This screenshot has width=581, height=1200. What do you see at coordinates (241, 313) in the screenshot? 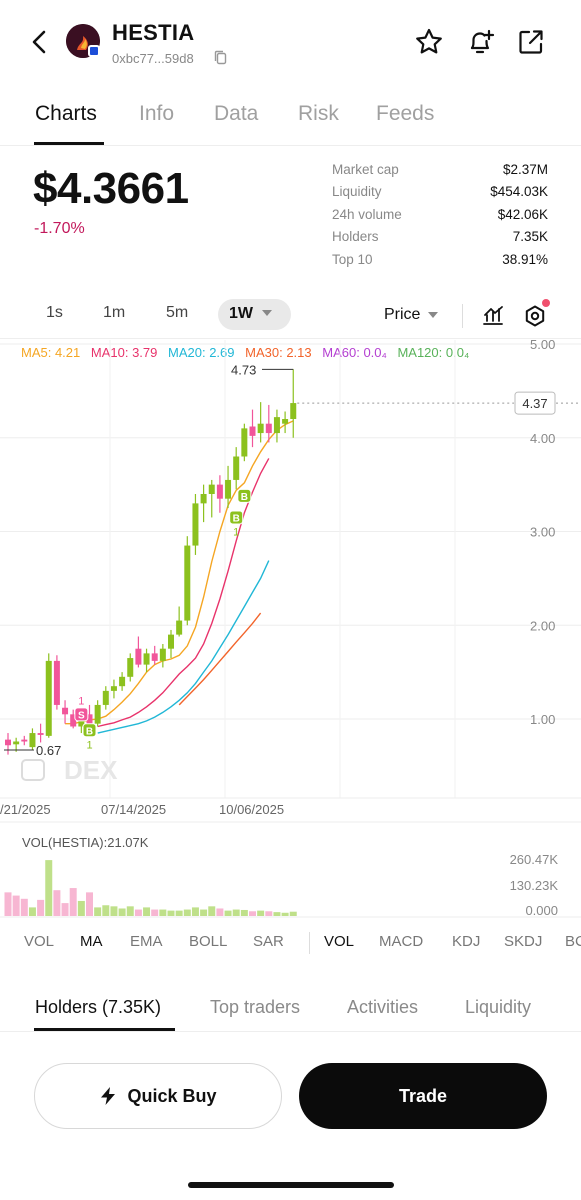
I see `timeframe-1w: 1W` at bounding box center [241, 313].